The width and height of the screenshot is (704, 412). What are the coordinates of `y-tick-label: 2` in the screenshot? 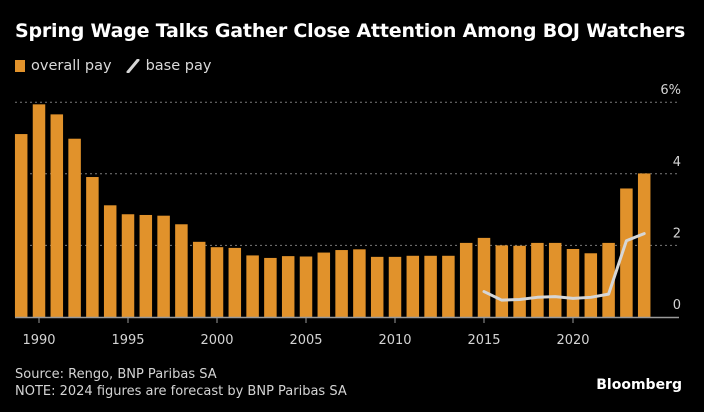 It's located at (677, 233).